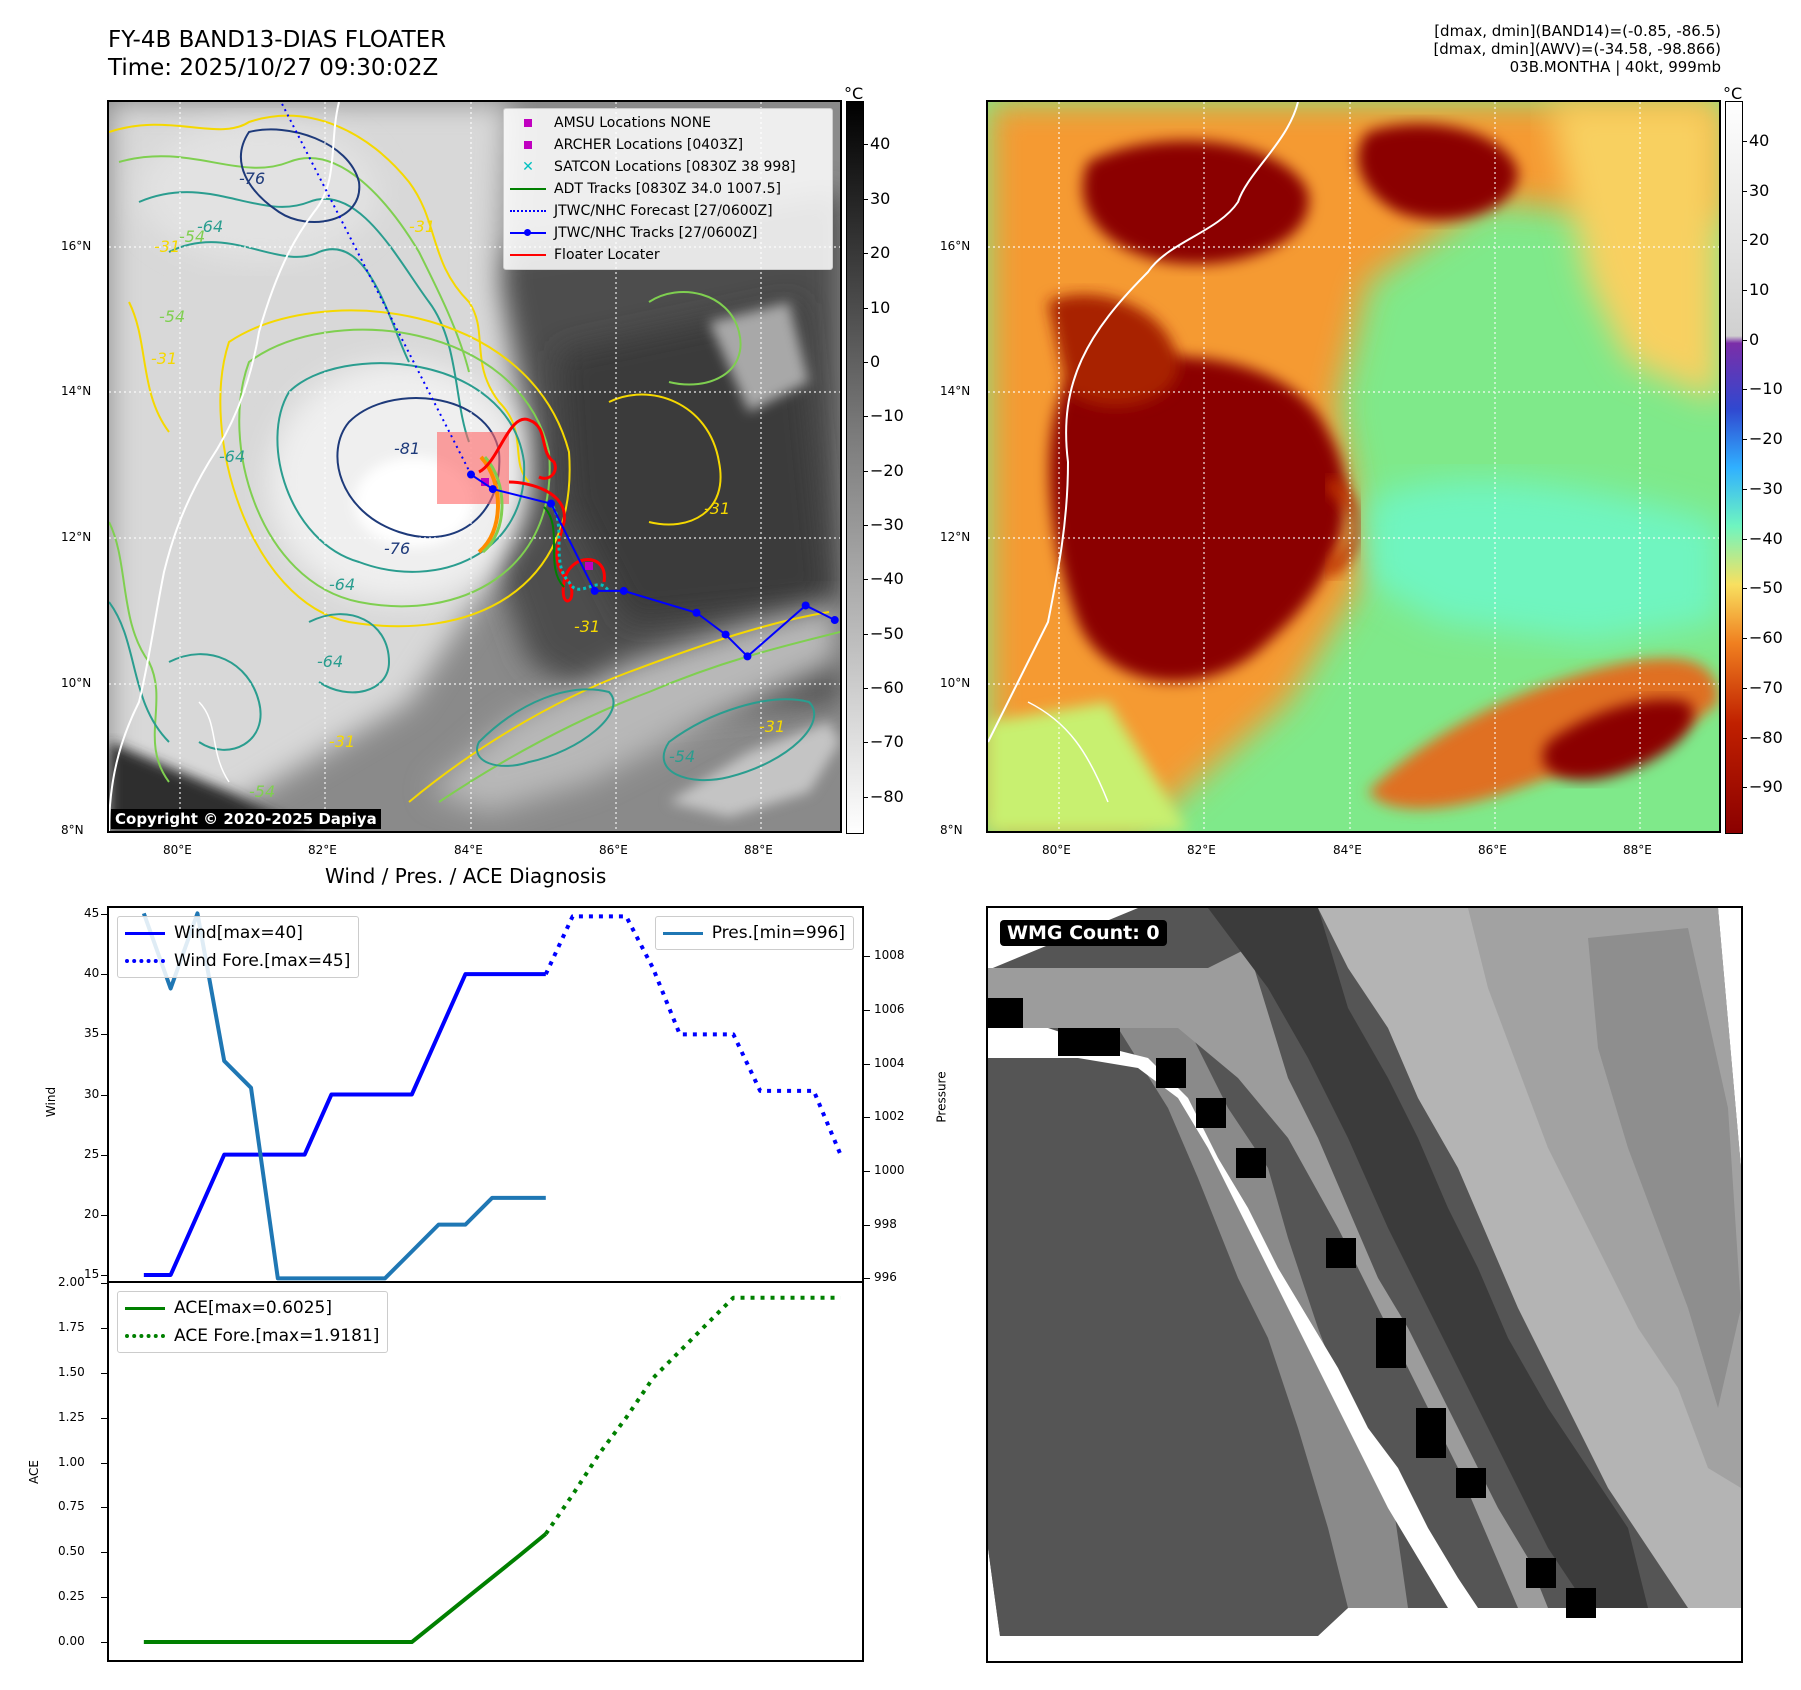 The width and height of the screenshot is (1801, 1690). I want to click on colorbar-tick-label: −10, so click(887, 416).